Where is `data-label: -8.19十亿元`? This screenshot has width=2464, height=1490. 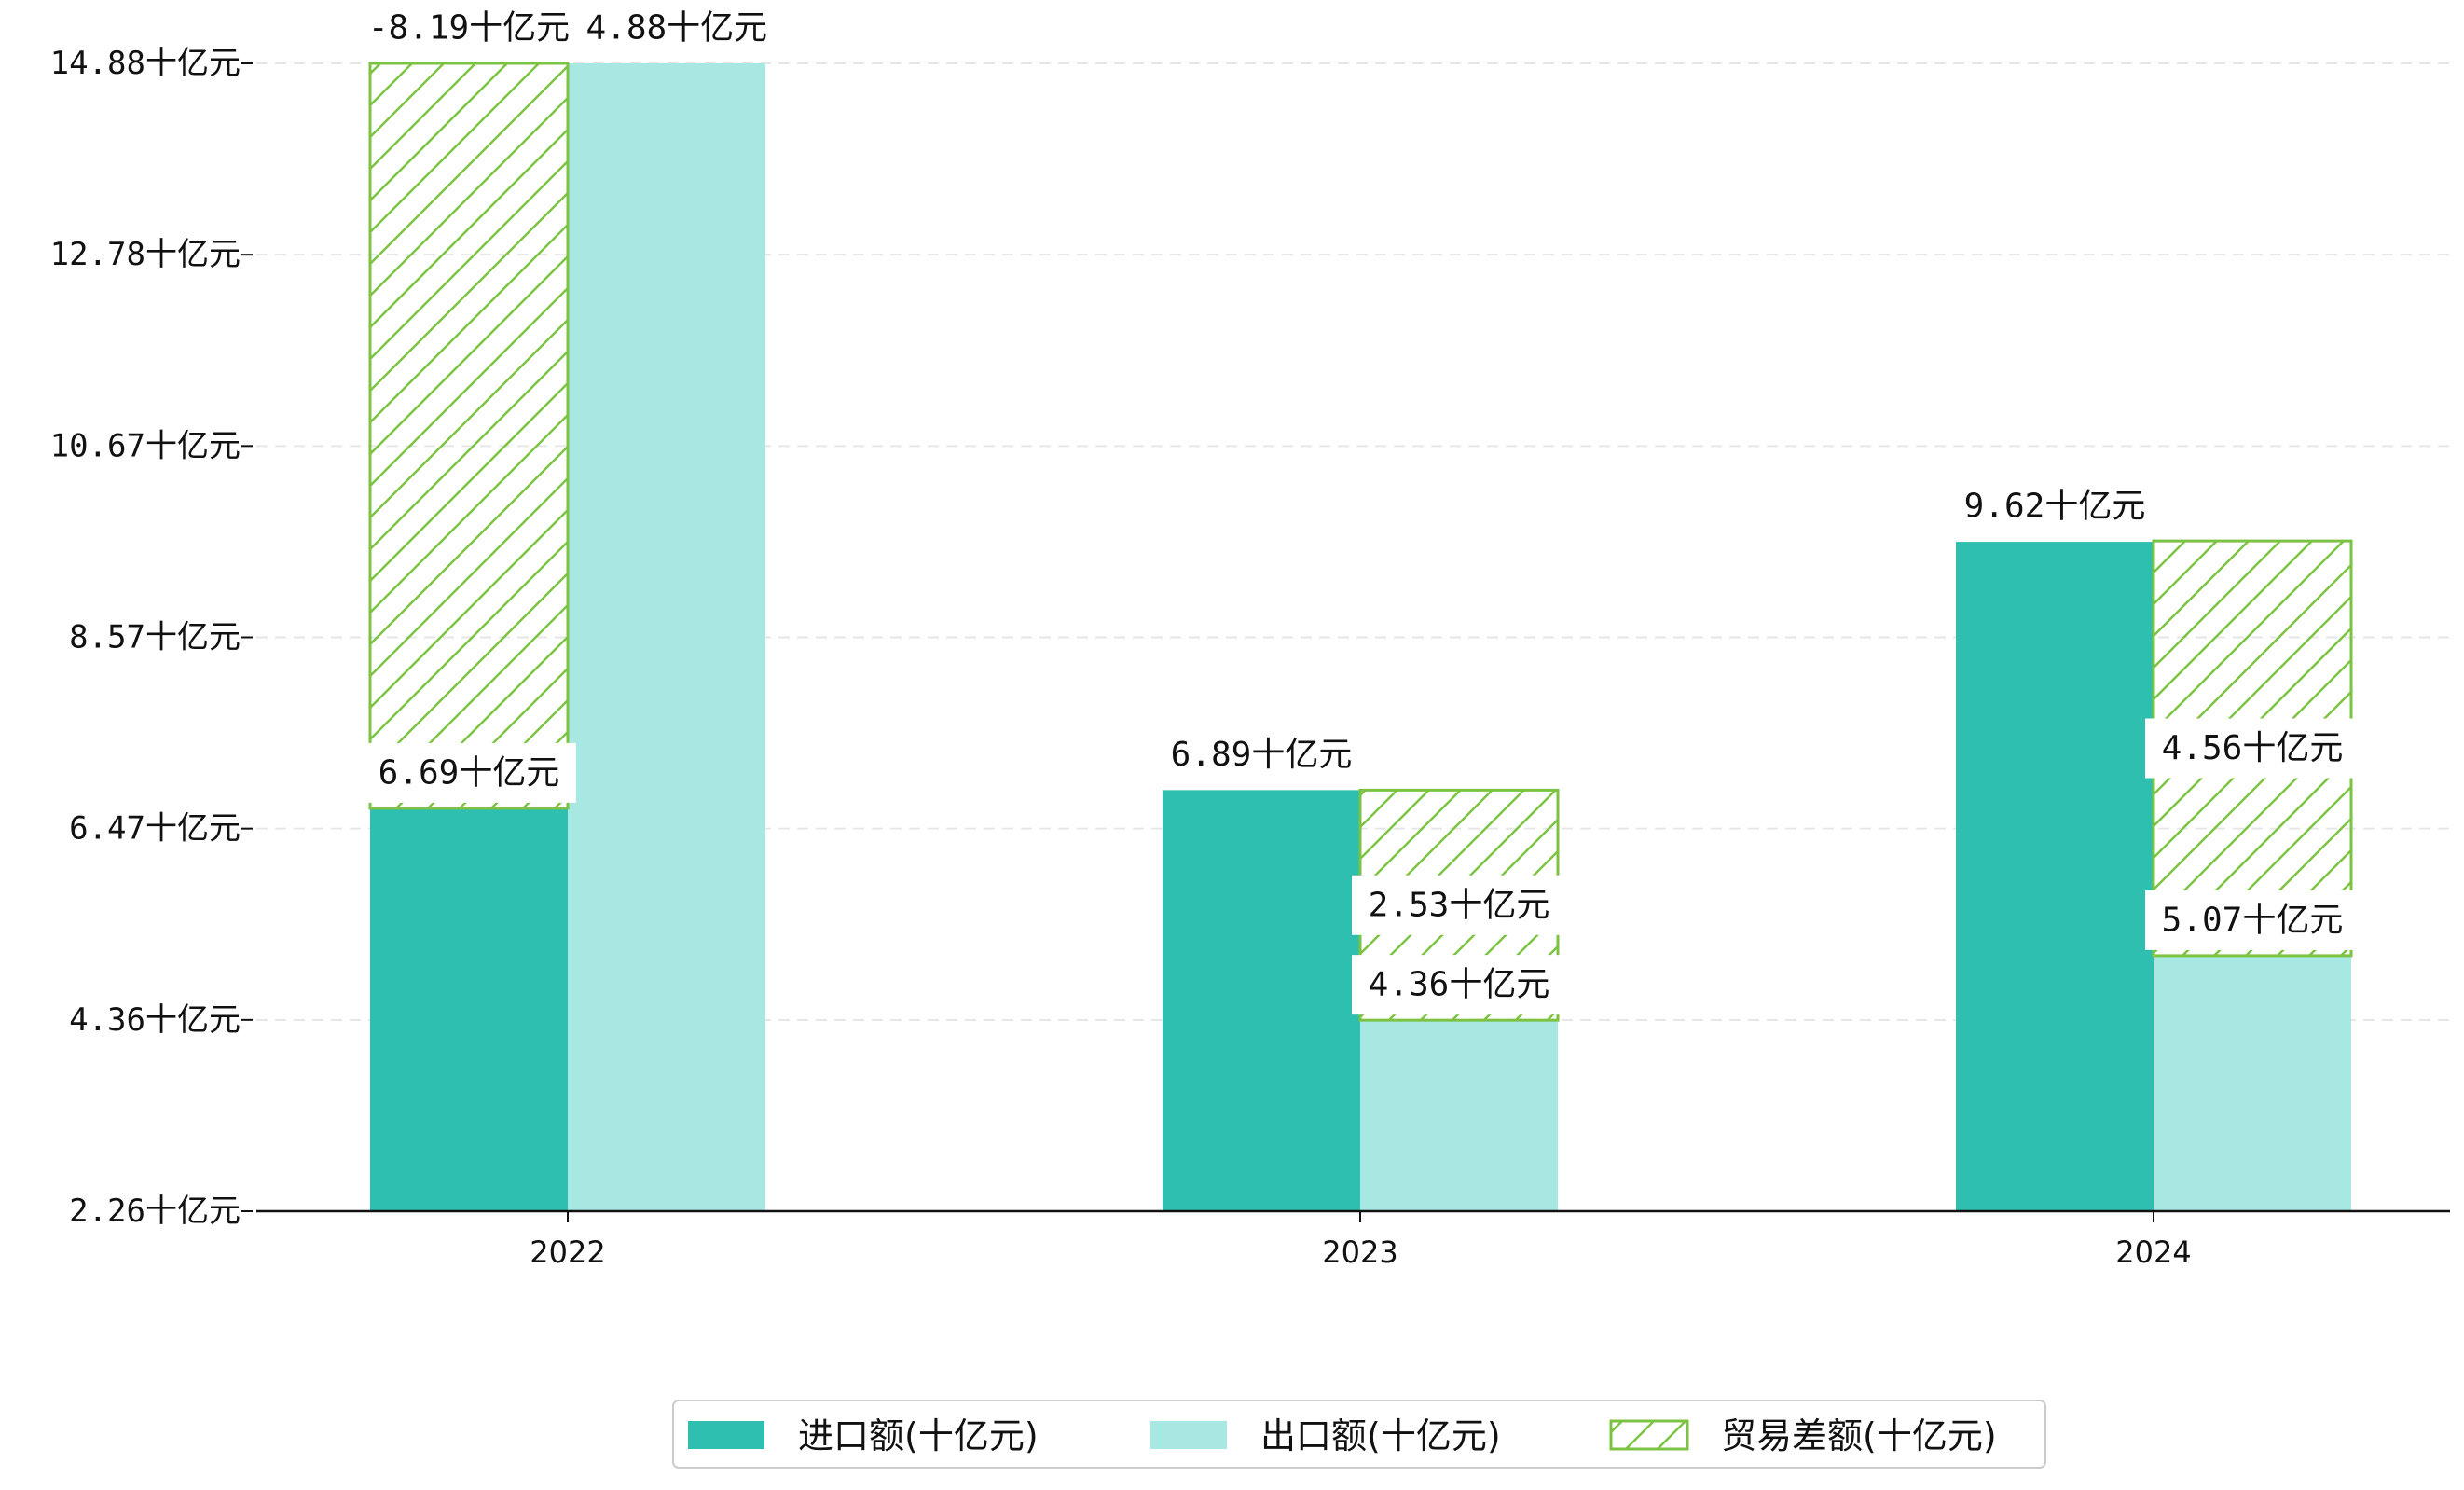
data-label: -8.19十亿元 is located at coordinates (469, 28).